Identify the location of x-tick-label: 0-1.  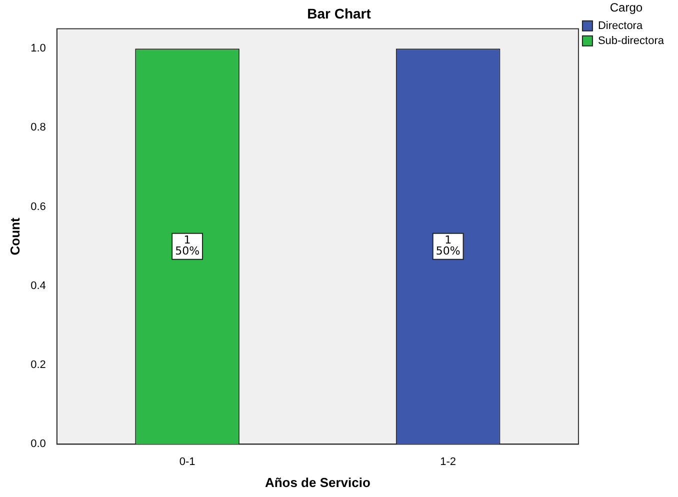
(187, 462).